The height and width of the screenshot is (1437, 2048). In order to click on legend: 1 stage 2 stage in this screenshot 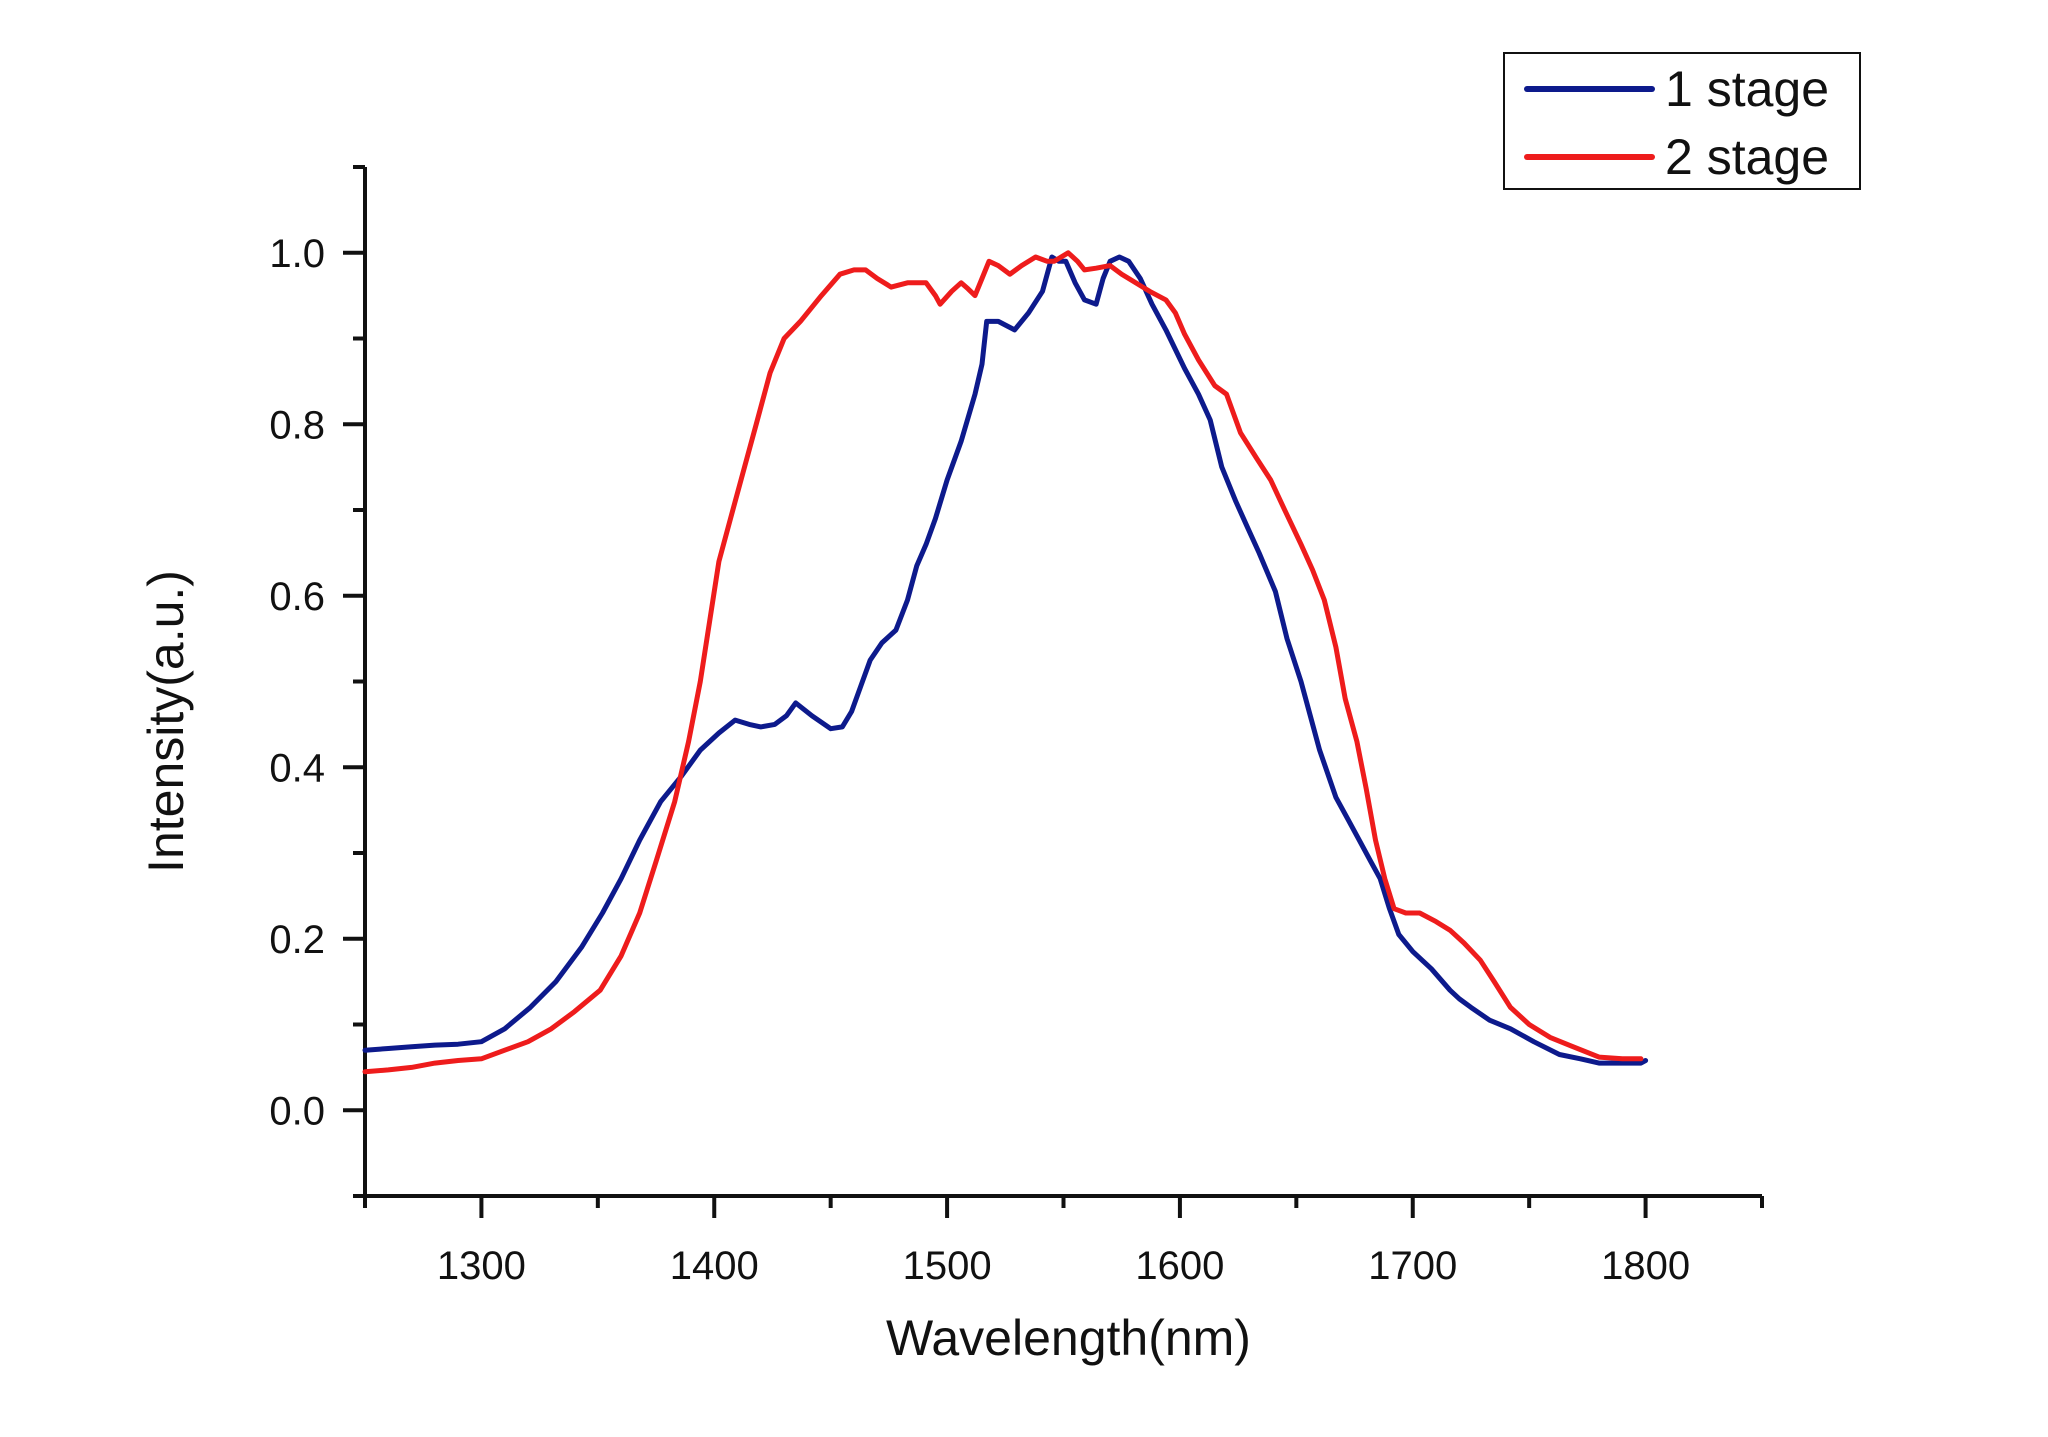, I will do `click(1682, 121)`.